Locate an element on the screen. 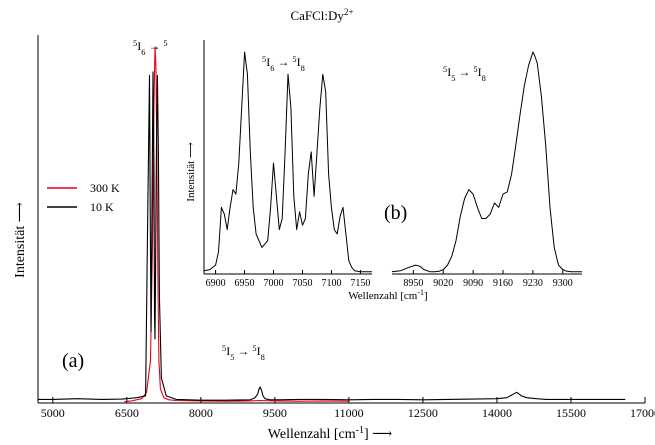 The height and width of the screenshot is (445, 655). transition-label-main-2: 5I5 → 5I8 is located at coordinates (243, 353).